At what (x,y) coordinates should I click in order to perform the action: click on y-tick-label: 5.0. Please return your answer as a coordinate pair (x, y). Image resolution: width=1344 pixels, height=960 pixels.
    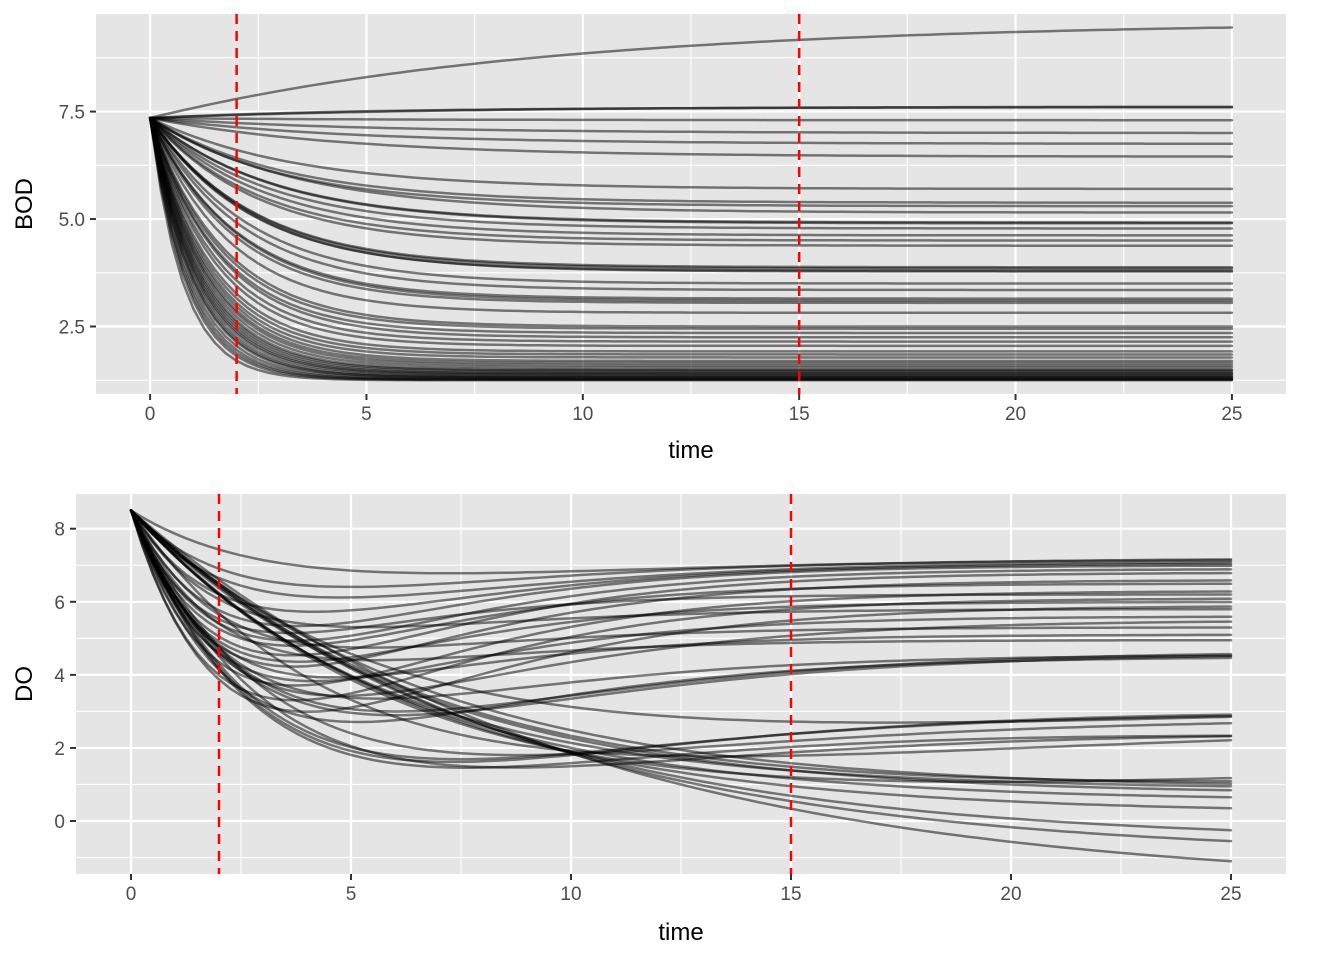
    Looking at the image, I should click on (72, 220).